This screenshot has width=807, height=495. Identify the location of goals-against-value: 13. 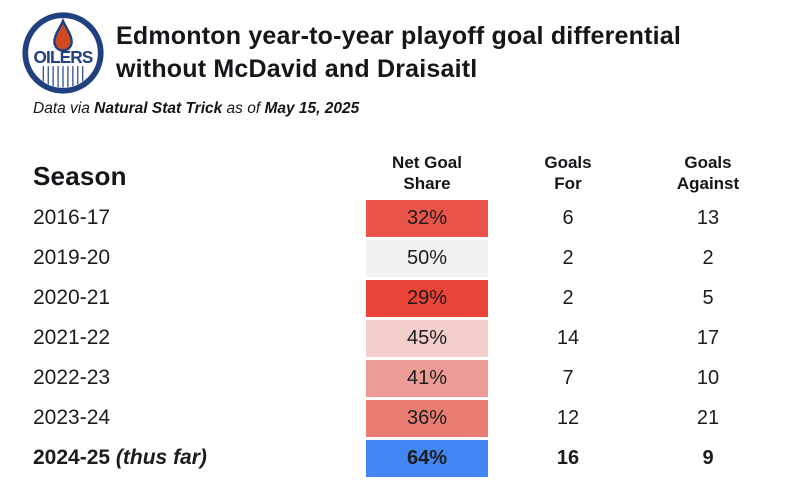
(708, 217).